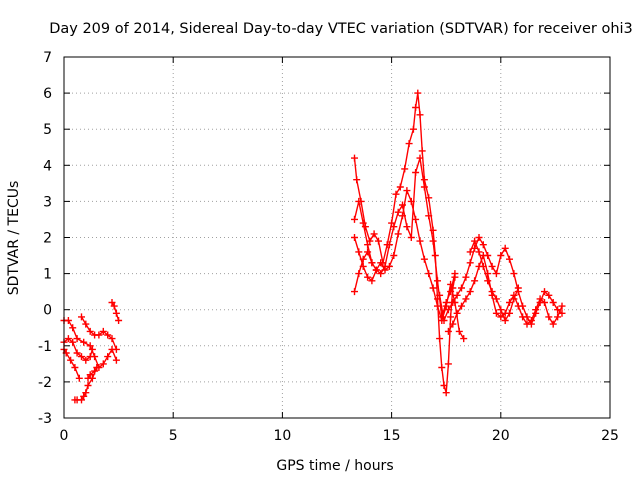 The height and width of the screenshot is (485, 640). I want to click on y-tick-label: -1, so click(45, 347).